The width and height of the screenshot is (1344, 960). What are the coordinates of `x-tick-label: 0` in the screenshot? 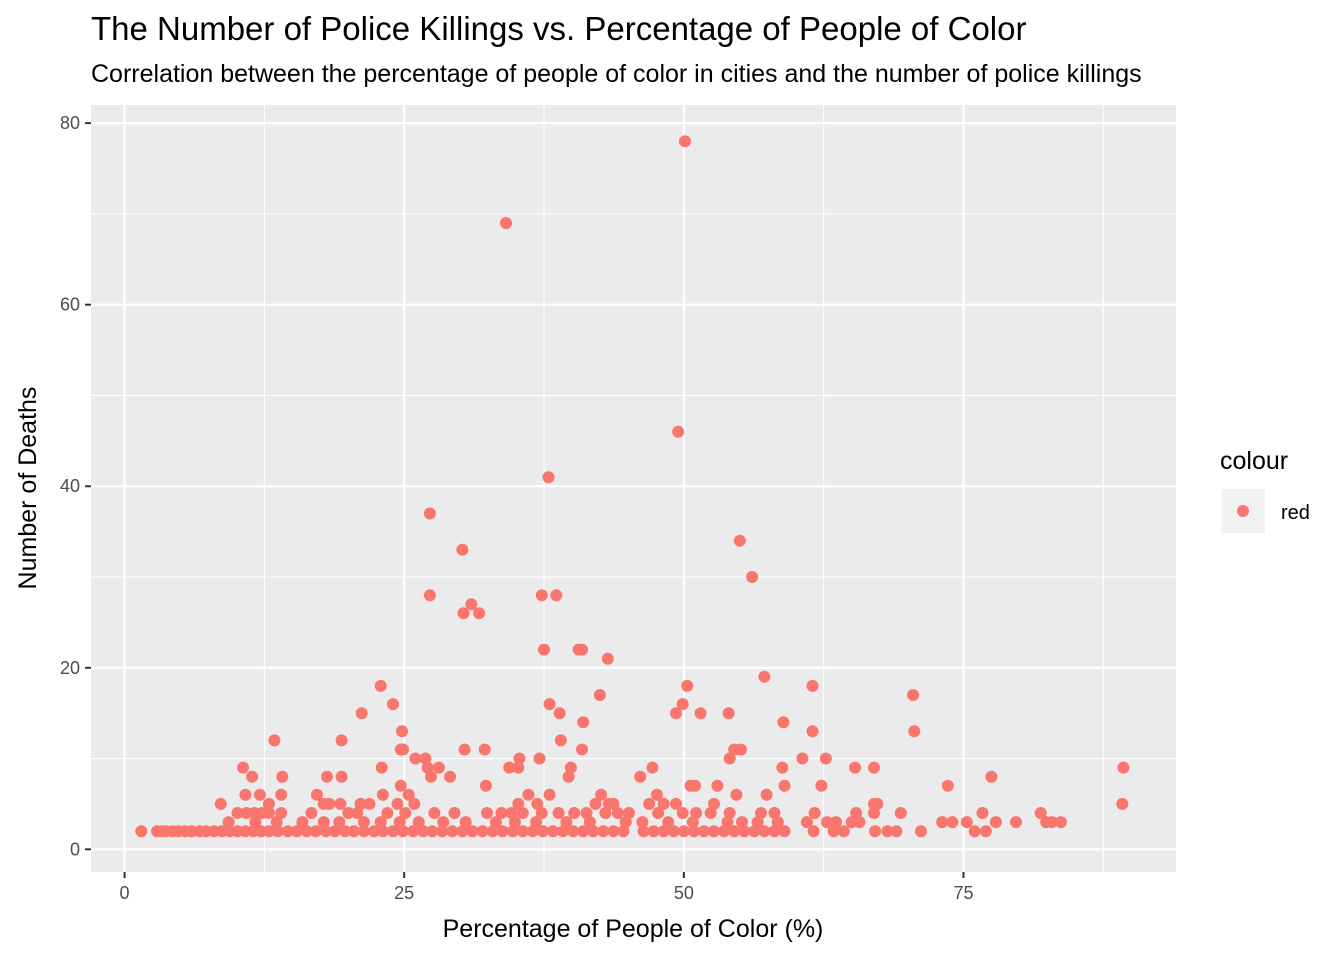 It's located at (125, 893).